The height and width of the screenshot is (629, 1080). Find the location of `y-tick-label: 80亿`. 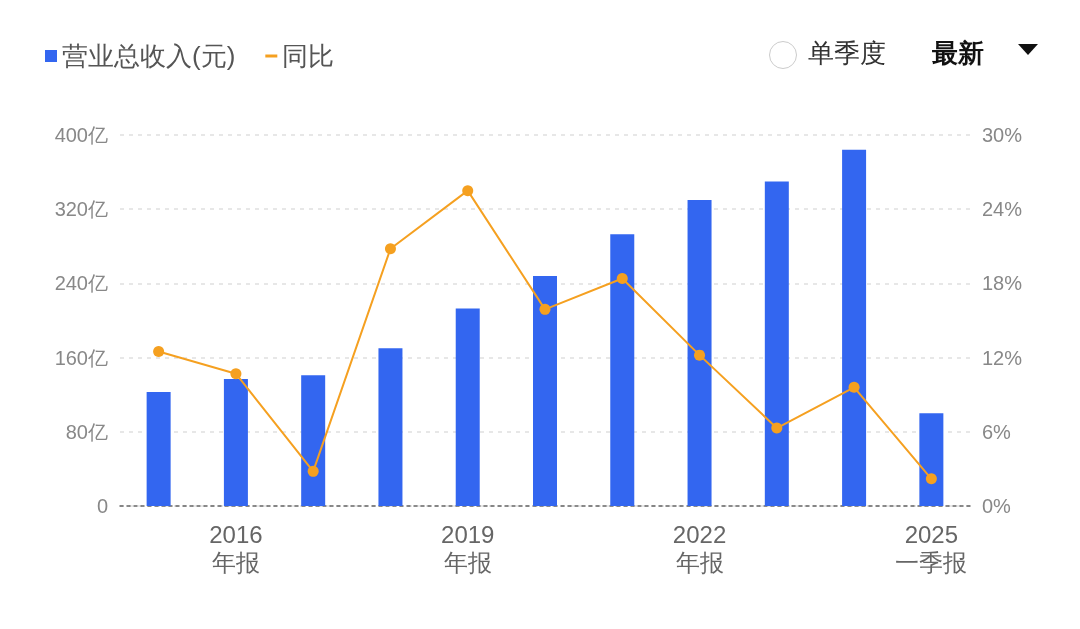

y-tick-label: 80亿 is located at coordinates (86, 431).